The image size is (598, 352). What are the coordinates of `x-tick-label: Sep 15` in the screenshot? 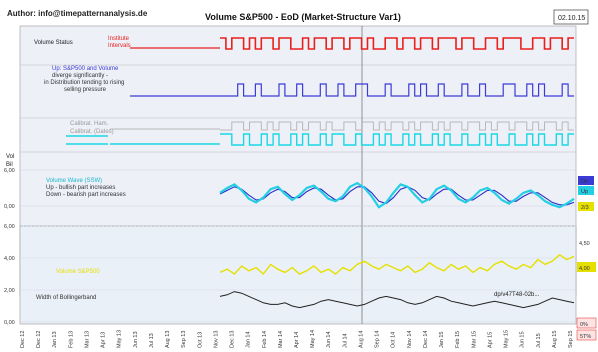 It's located at (571, 339).